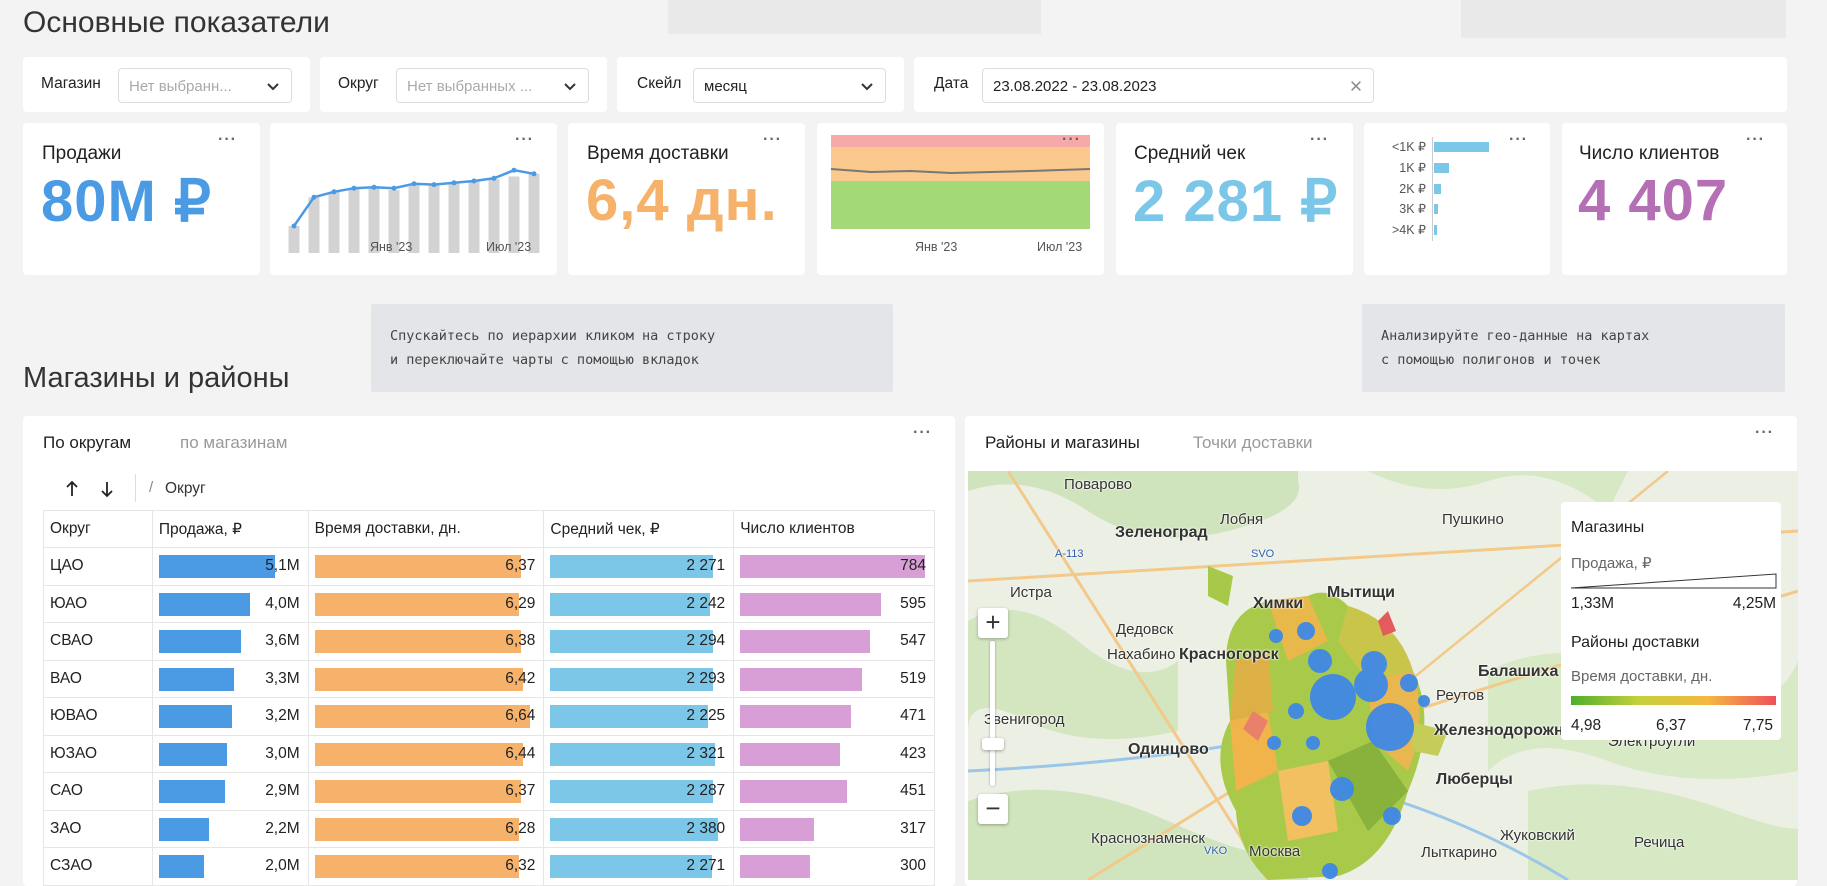  I want to click on table-row: ВАО 3,3M 6,42 2 293 519, so click(489, 678).